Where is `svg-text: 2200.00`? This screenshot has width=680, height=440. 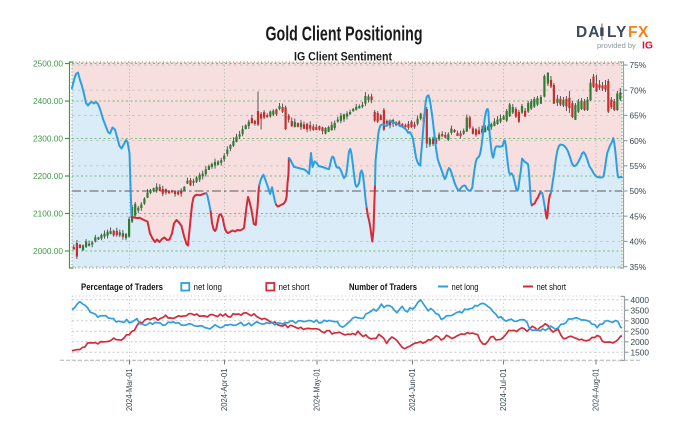
svg-text: 2200.00 is located at coordinates (48, 176).